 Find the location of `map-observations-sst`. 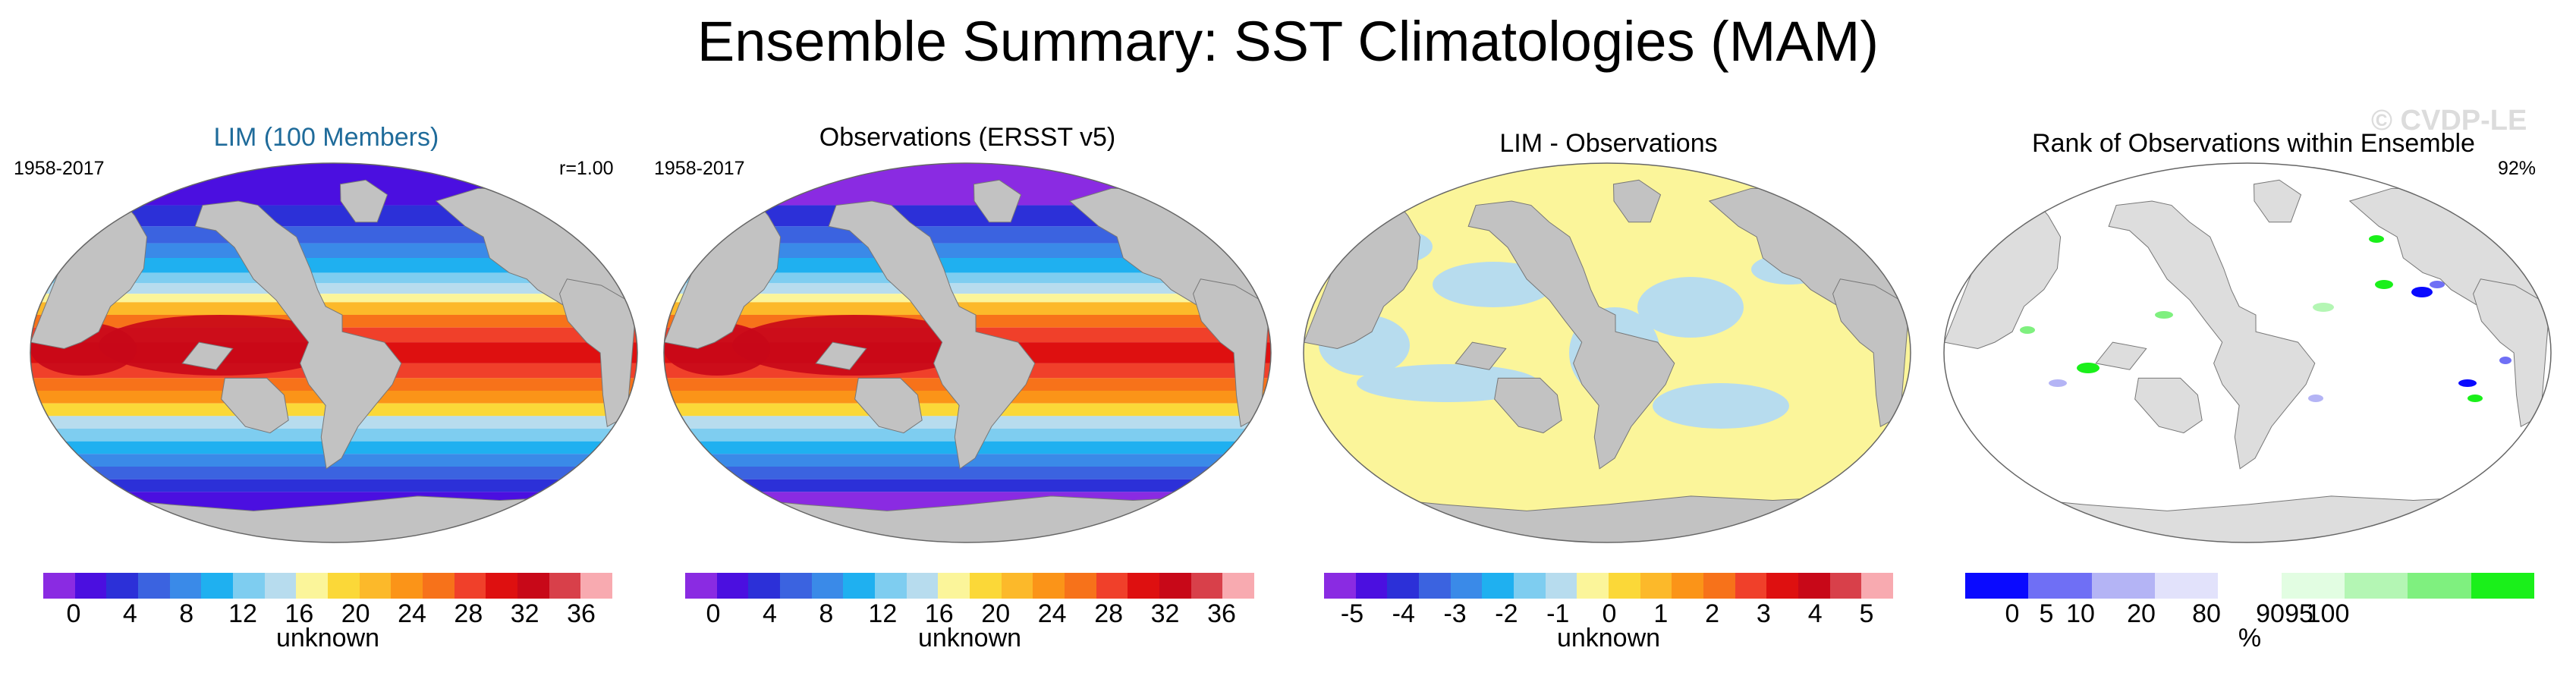

map-observations-sst is located at coordinates (967, 352).